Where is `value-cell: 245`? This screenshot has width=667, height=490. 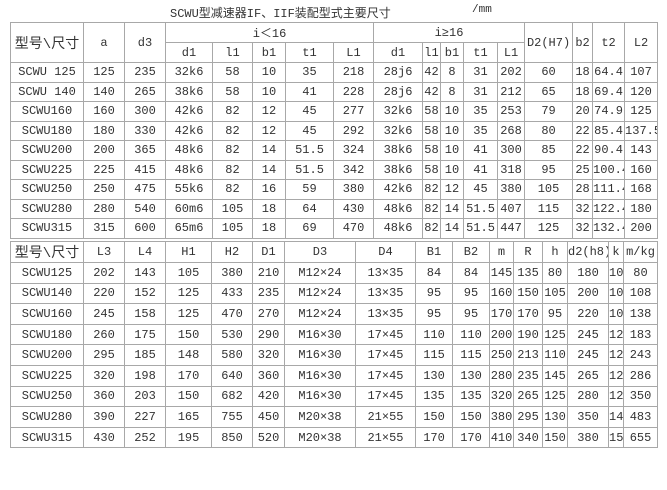 value-cell: 245 is located at coordinates (104, 314).